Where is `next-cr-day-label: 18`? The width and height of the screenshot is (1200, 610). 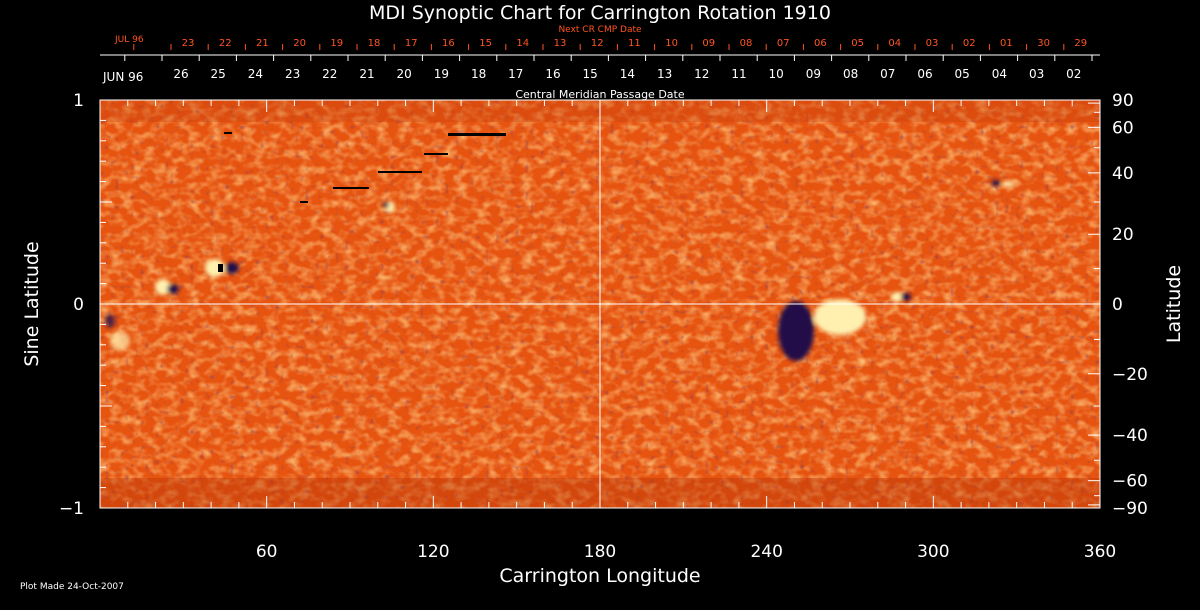
next-cr-day-label: 18 is located at coordinates (374, 43).